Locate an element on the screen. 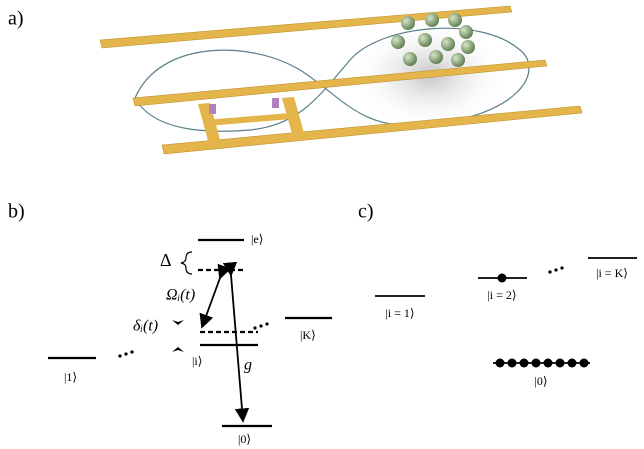 Image resolution: width=644 pixels, height=449 pixels. panel-label: b) is located at coordinates (16, 212).